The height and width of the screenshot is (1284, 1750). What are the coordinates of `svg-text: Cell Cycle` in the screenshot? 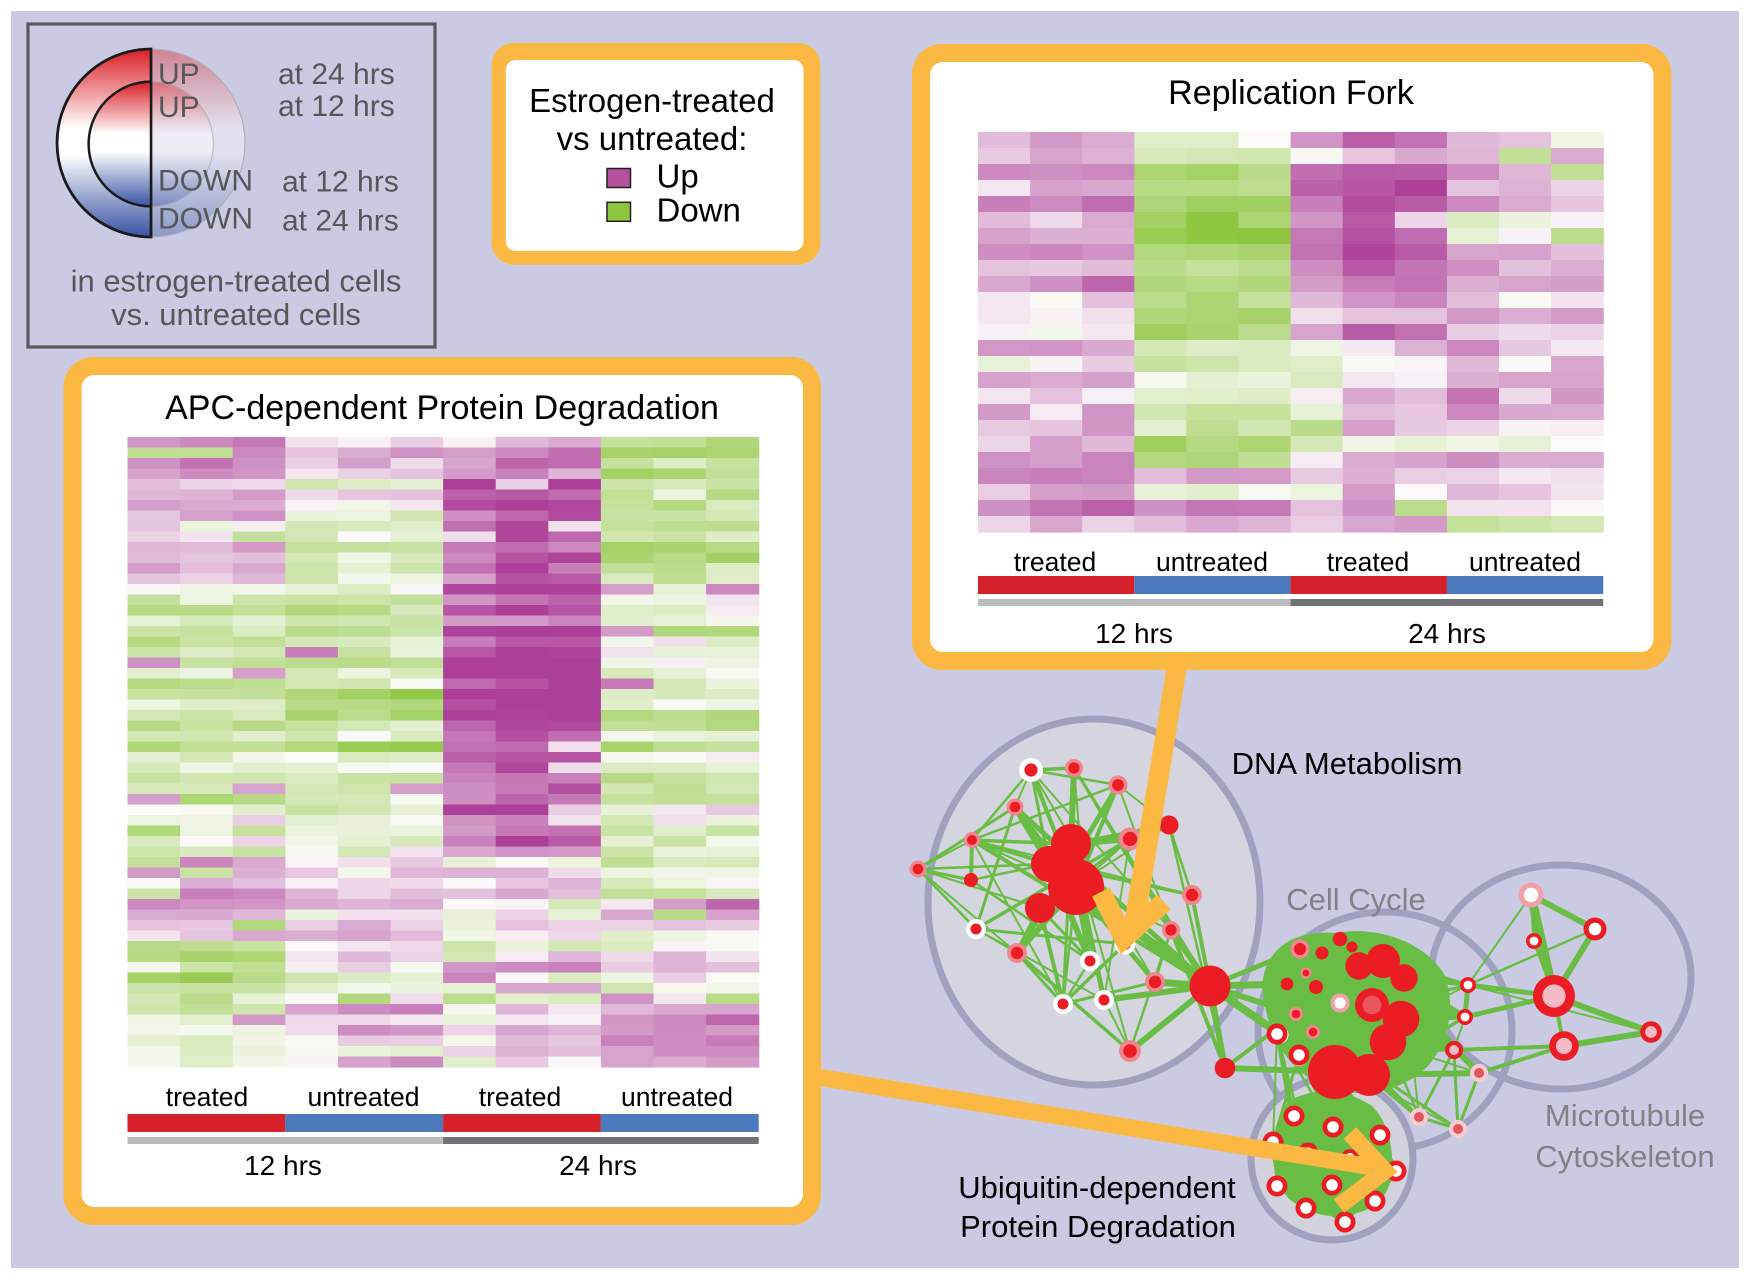 It's located at (1356, 899).